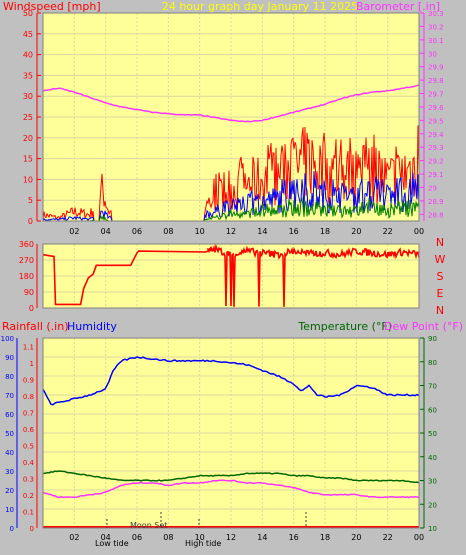 The height and width of the screenshot is (555, 466). What do you see at coordinates (294, 537) in the screenshot?
I see `humidity-x-tick-label: 16` at bounding box center [294, 537].